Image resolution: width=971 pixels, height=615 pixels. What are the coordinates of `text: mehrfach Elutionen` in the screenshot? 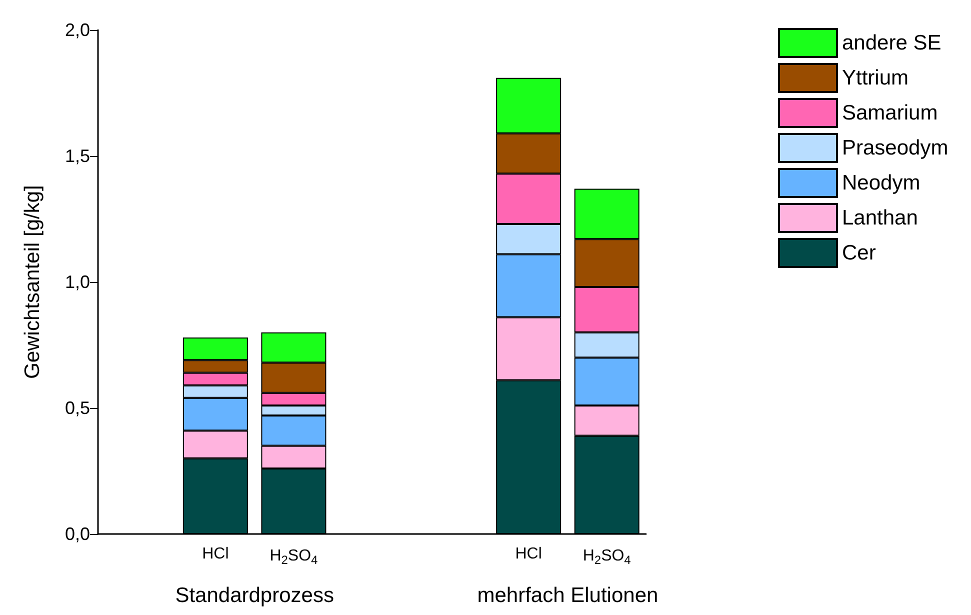 It's located at (567, 595).